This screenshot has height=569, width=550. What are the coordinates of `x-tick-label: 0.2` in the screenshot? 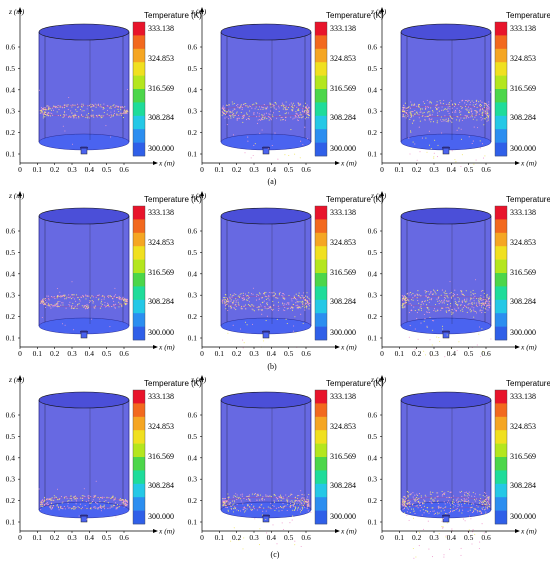 It's located at (417, 353).